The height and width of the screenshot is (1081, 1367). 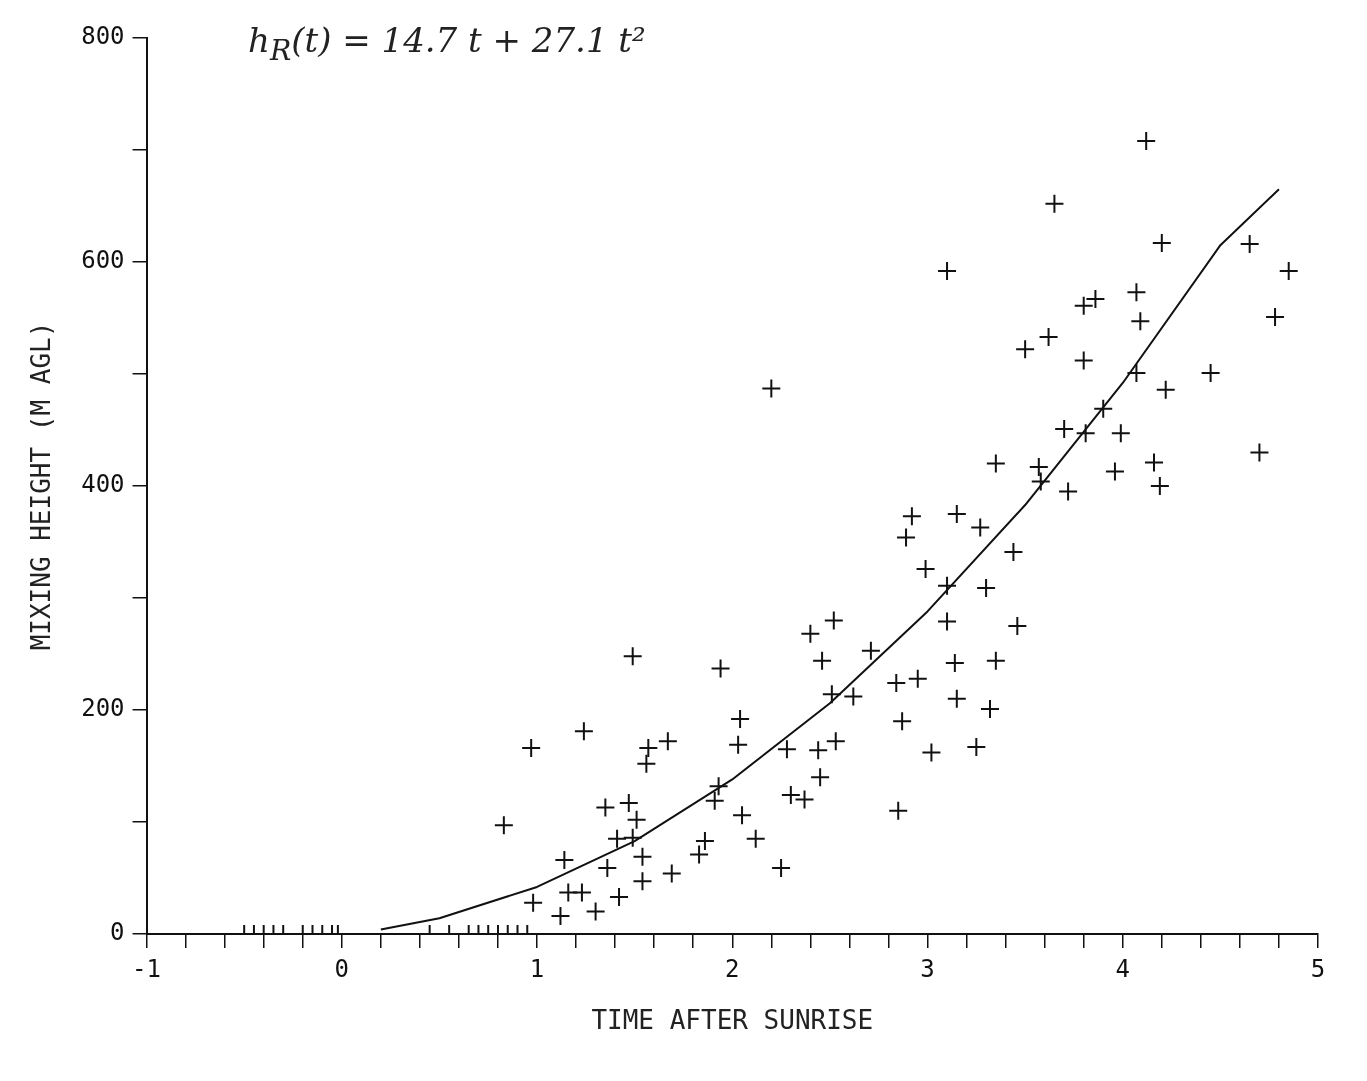 I want to click on x-tick-label: 1, so click(x=537, y=968).